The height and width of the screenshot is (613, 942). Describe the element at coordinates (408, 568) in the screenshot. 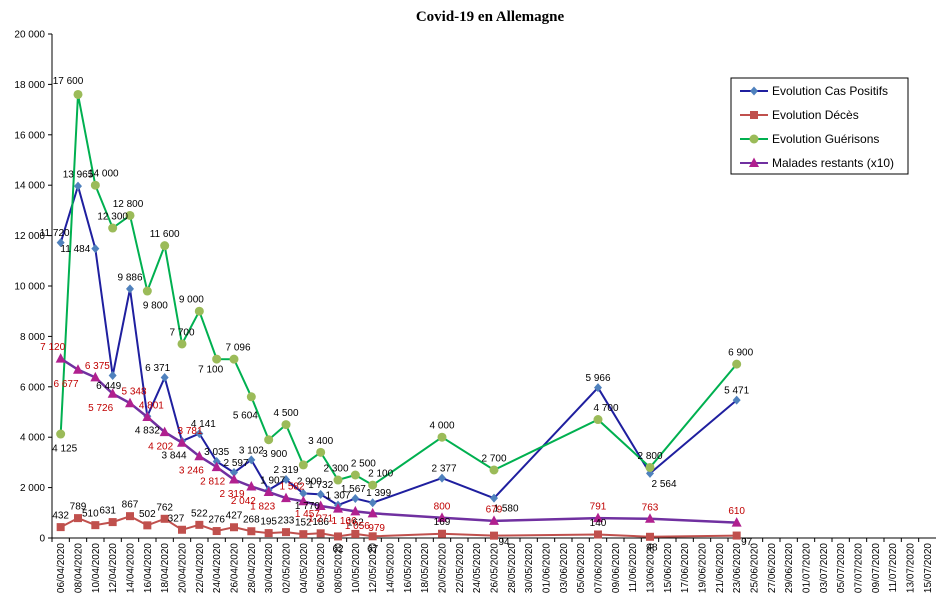

I see `x-tick-label: 16/05/2020` at that location.